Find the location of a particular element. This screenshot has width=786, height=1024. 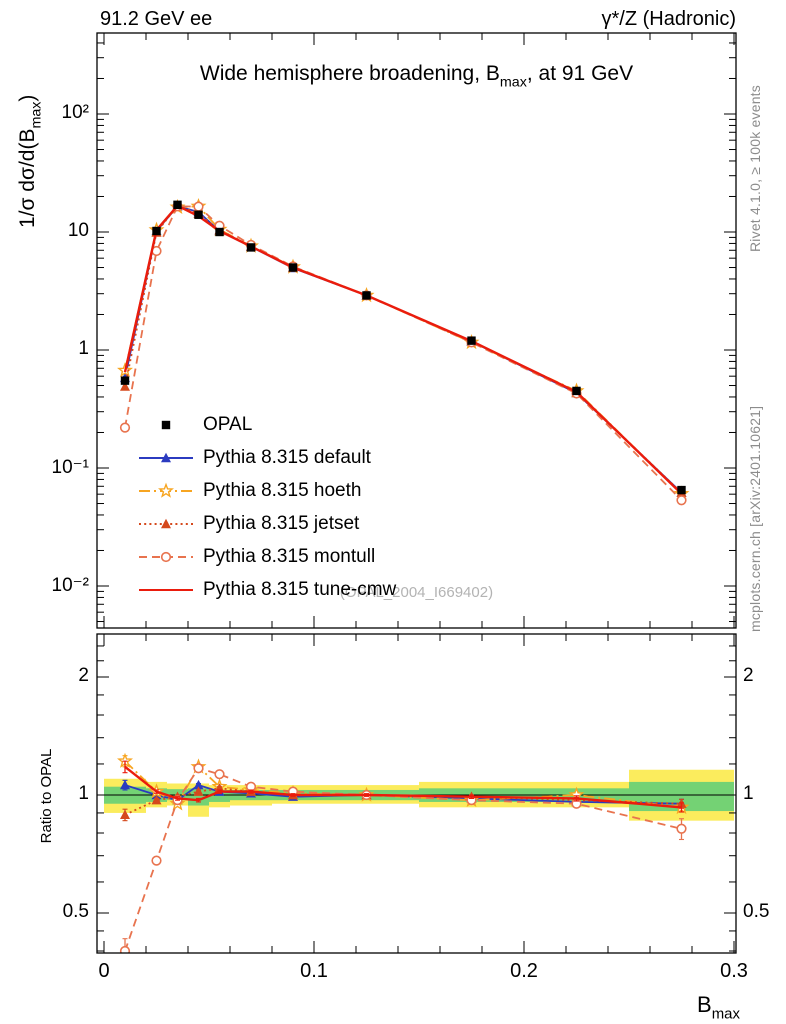

legend-item-1: OPAL is located at coordinates (267, 424).